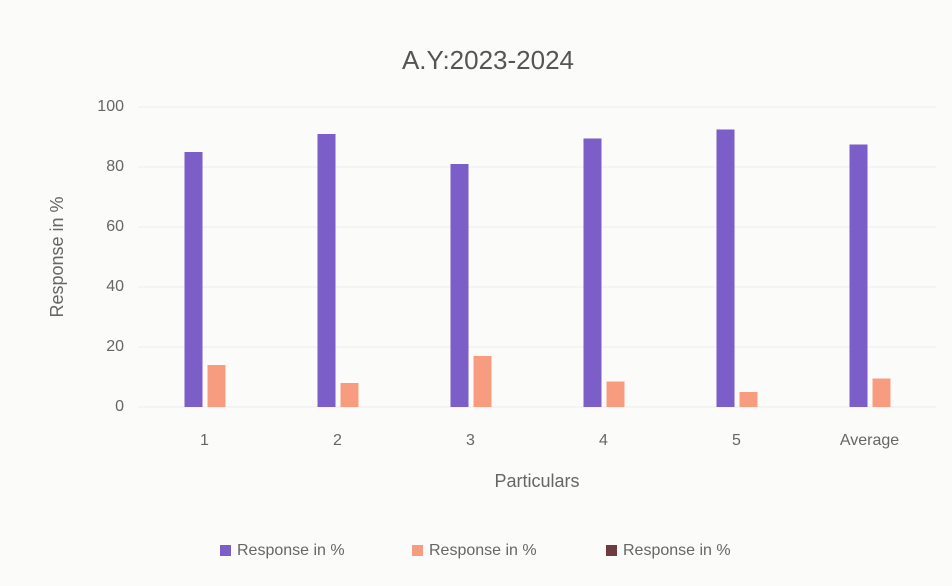 The height and width of the screenshot is (586, 952). What do you see at coordinates (869, 440) in the screenshot?
I see `x-tick-label: Average` at bounding box center [869, 440].